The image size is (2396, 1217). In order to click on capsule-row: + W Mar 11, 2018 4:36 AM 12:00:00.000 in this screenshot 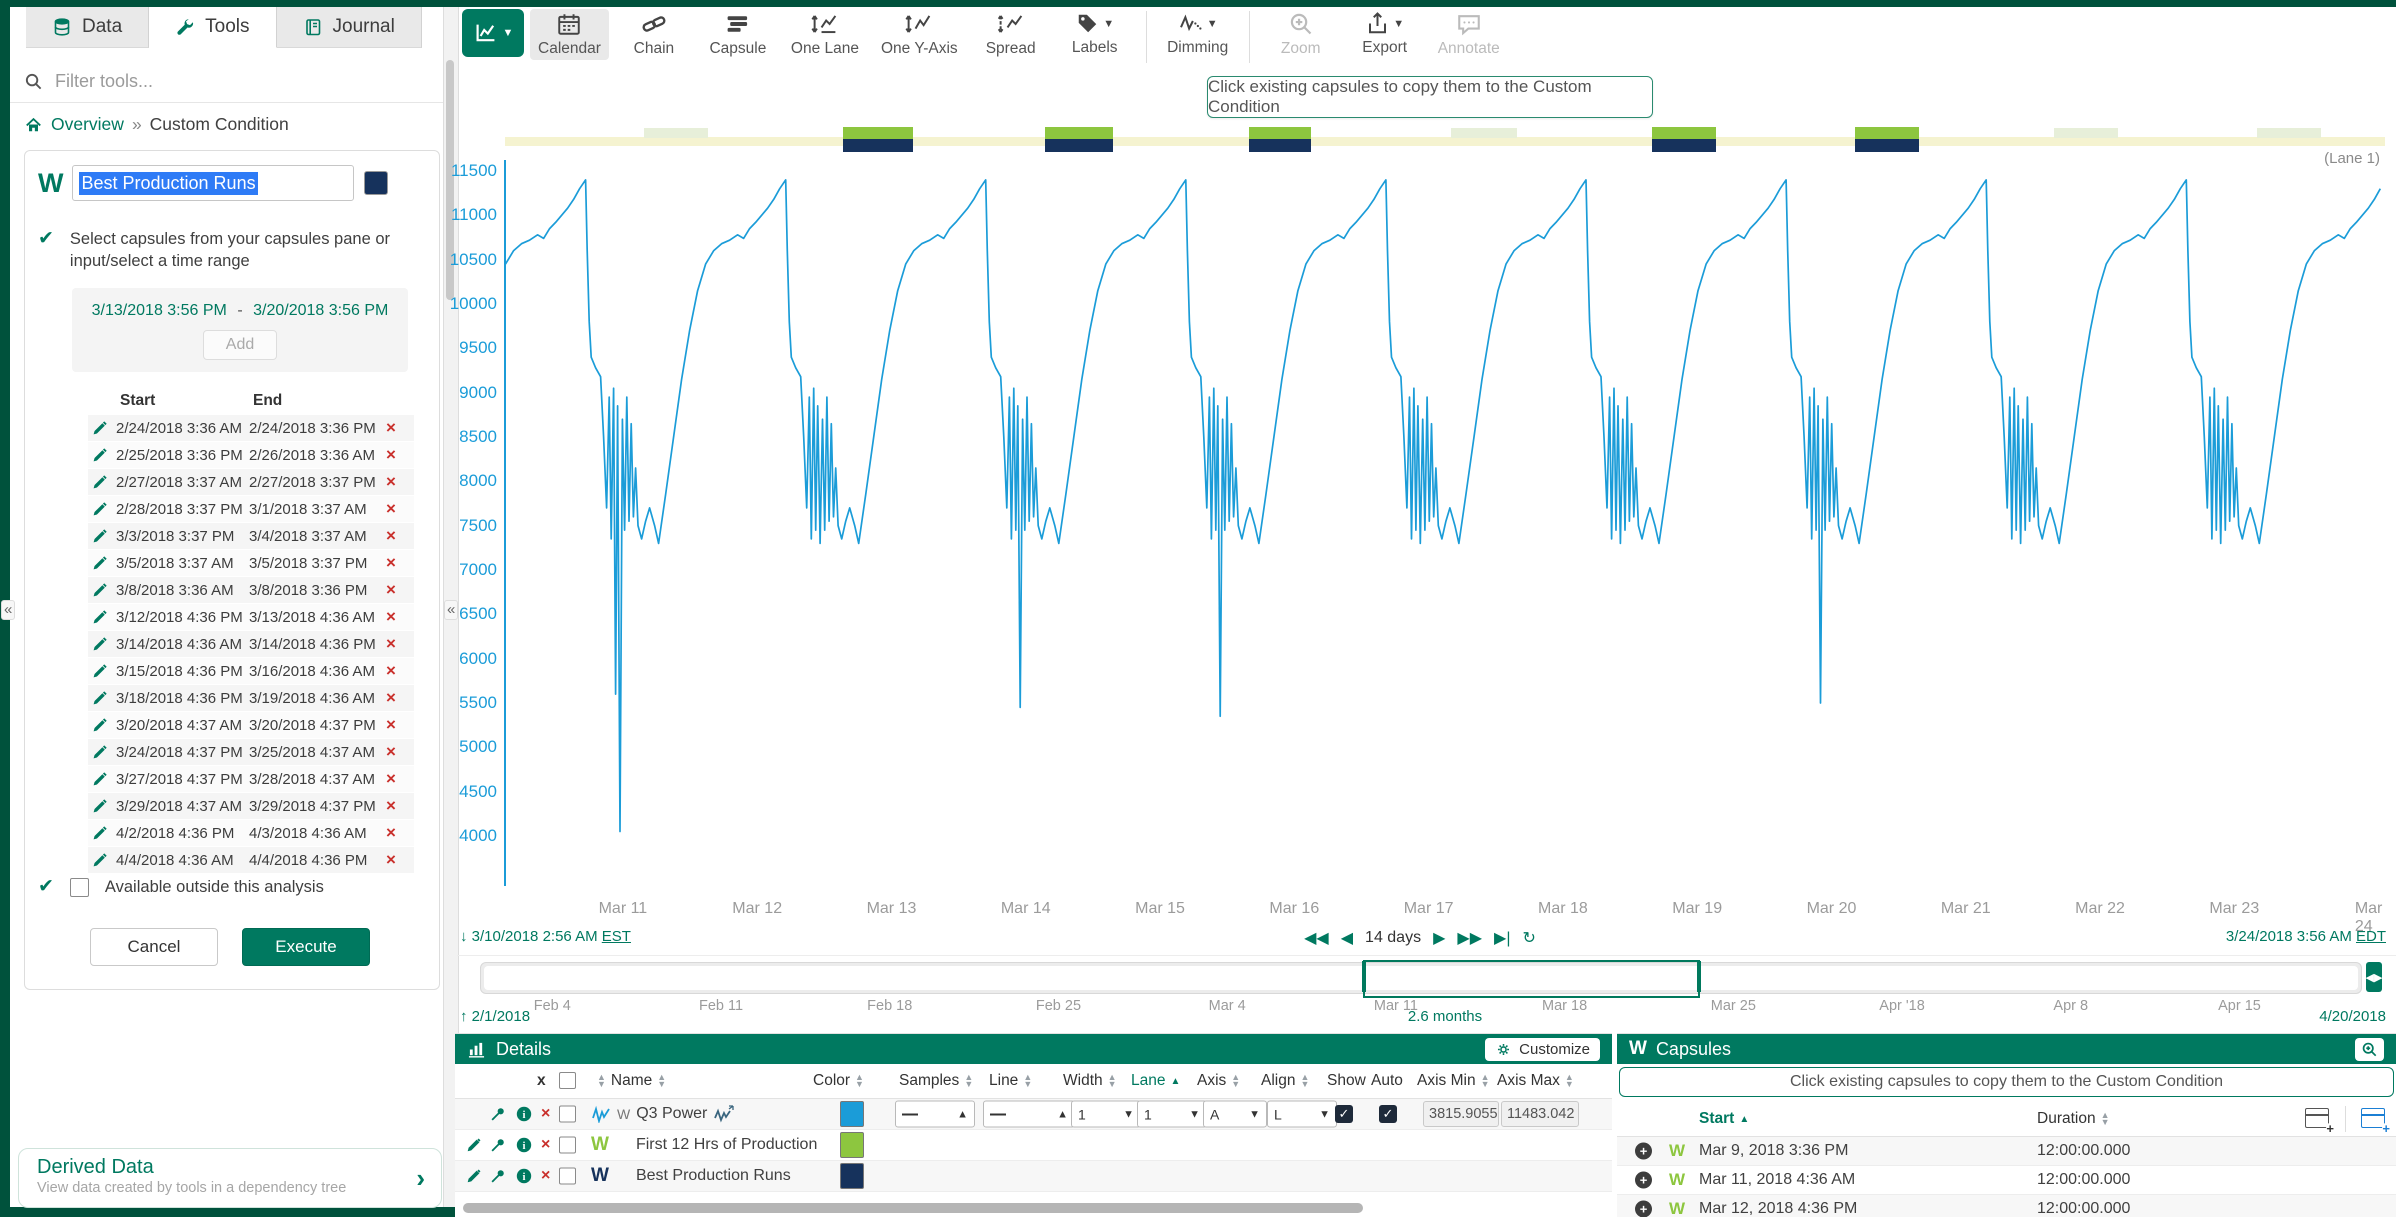, I will do `click(2006, 1180)`.